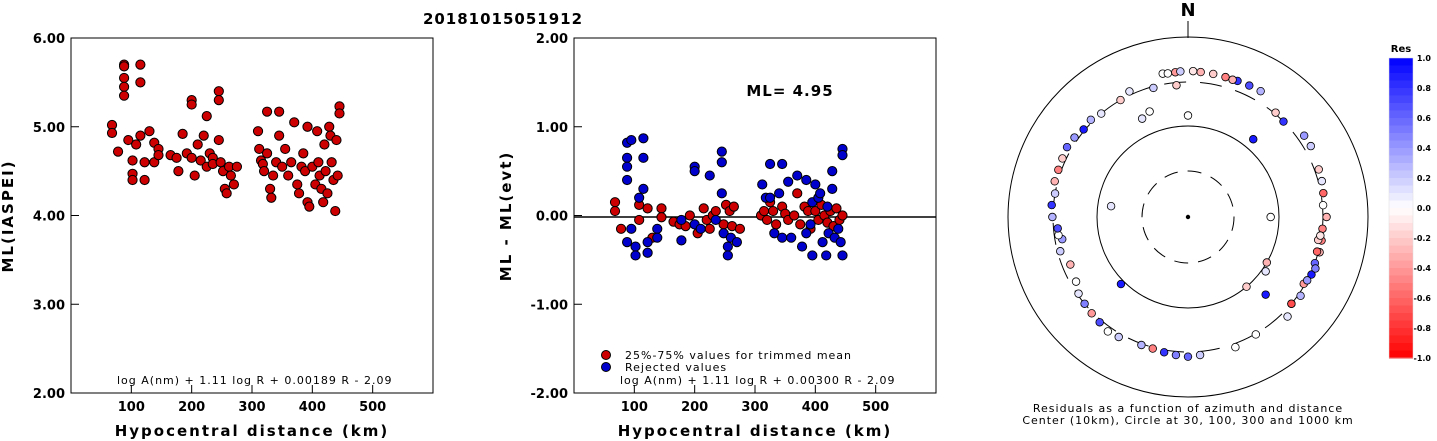 The width and height of the screenshot is (1437, 441). I want to click on colorbar-tick-label: -0.8, so click(1423, 328).